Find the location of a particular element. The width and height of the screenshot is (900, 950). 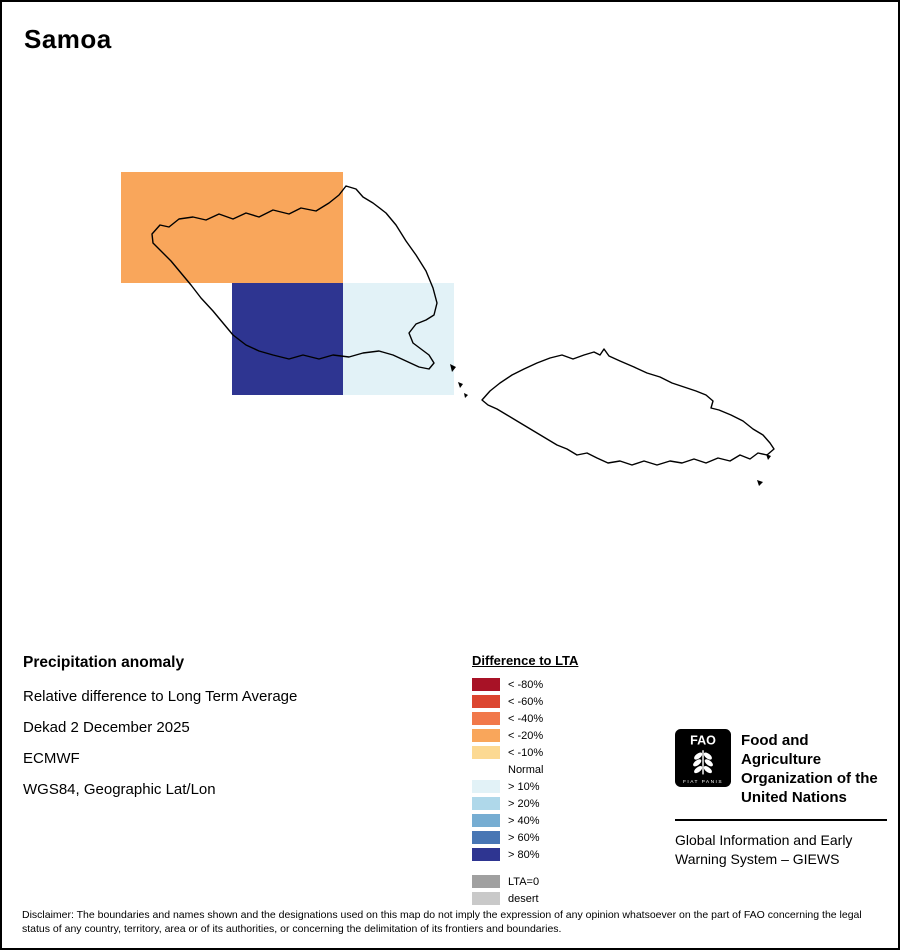

legend-label: < -10% is located at coordinates (526, 752).